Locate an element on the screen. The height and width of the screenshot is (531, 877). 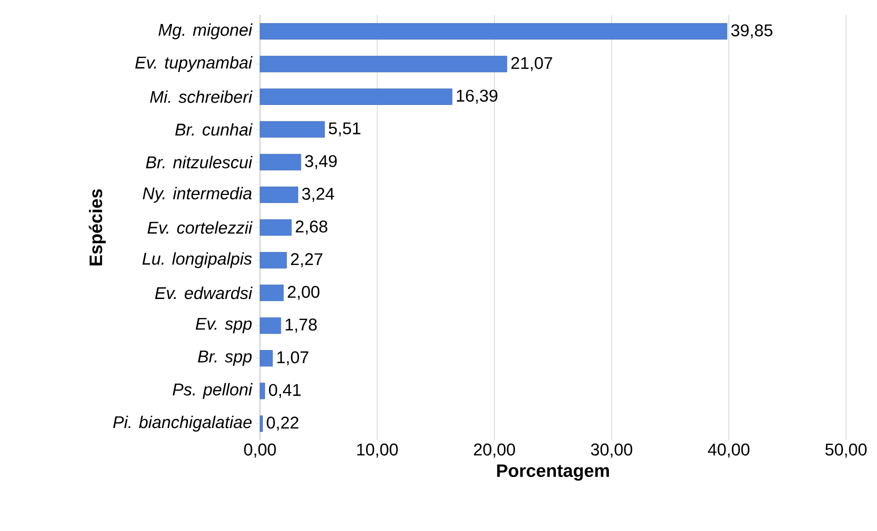
y-tick-label: Br. cunhai is located at coordinates (214, 129).